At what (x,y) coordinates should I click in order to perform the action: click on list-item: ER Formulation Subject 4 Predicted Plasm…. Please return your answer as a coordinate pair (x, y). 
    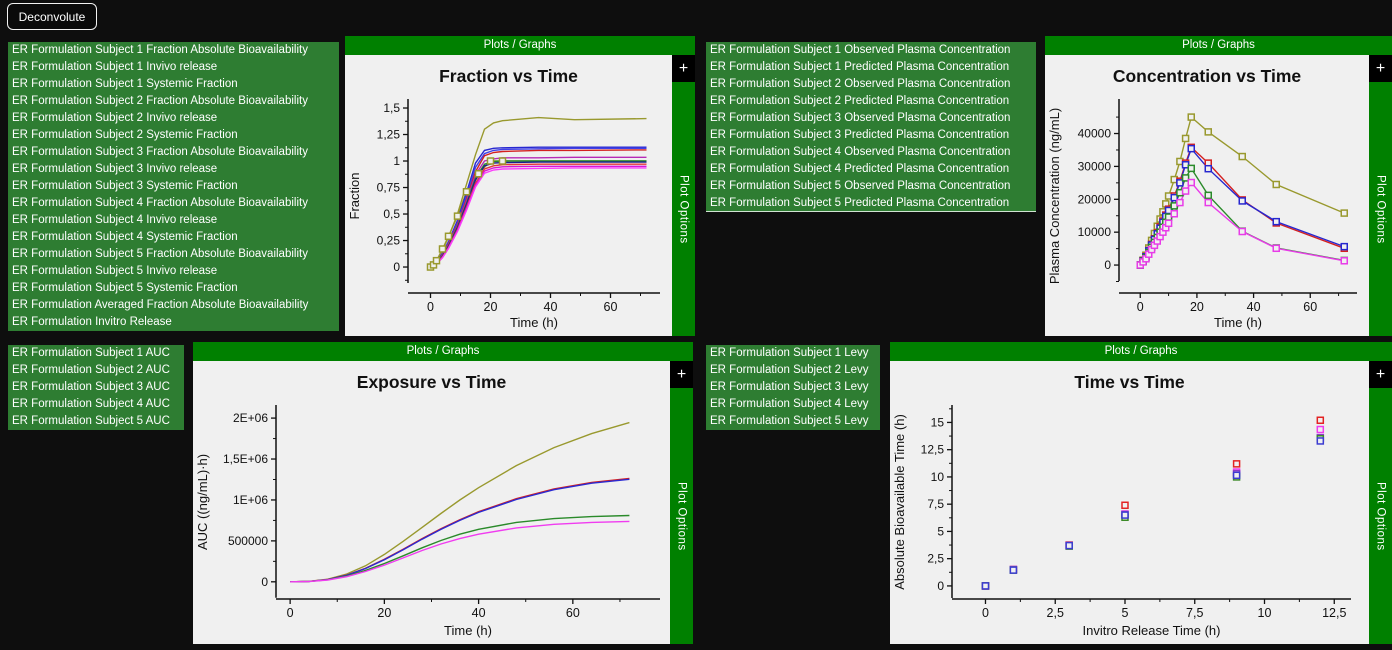
    Looking at the image, I should click on (871, 169).